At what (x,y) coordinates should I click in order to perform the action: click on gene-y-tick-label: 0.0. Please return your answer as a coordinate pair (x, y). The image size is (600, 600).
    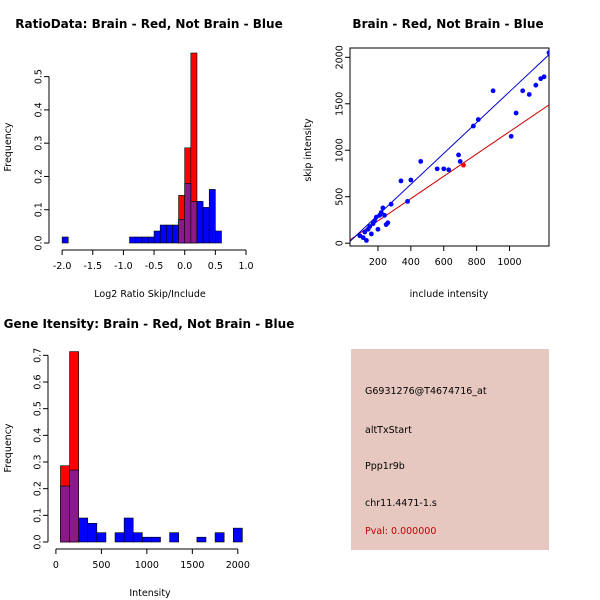
    Looking at the image, I should click on (38, 541).